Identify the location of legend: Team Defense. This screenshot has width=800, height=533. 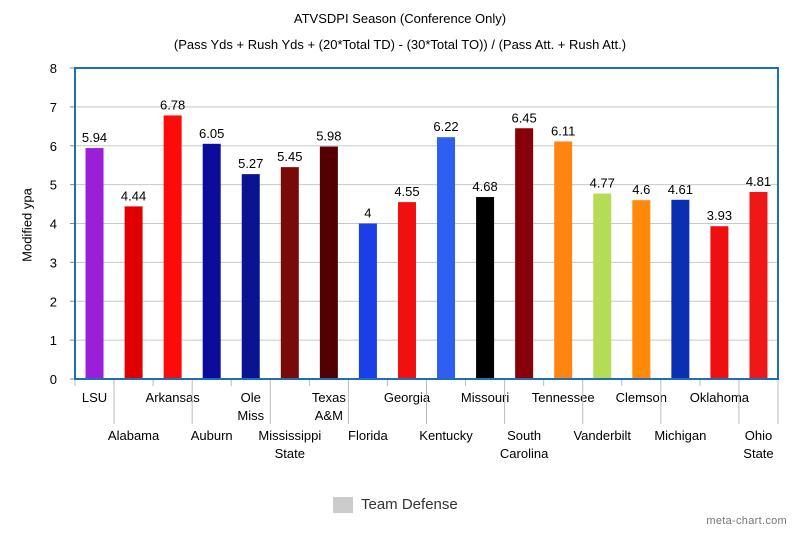
(395, 504).